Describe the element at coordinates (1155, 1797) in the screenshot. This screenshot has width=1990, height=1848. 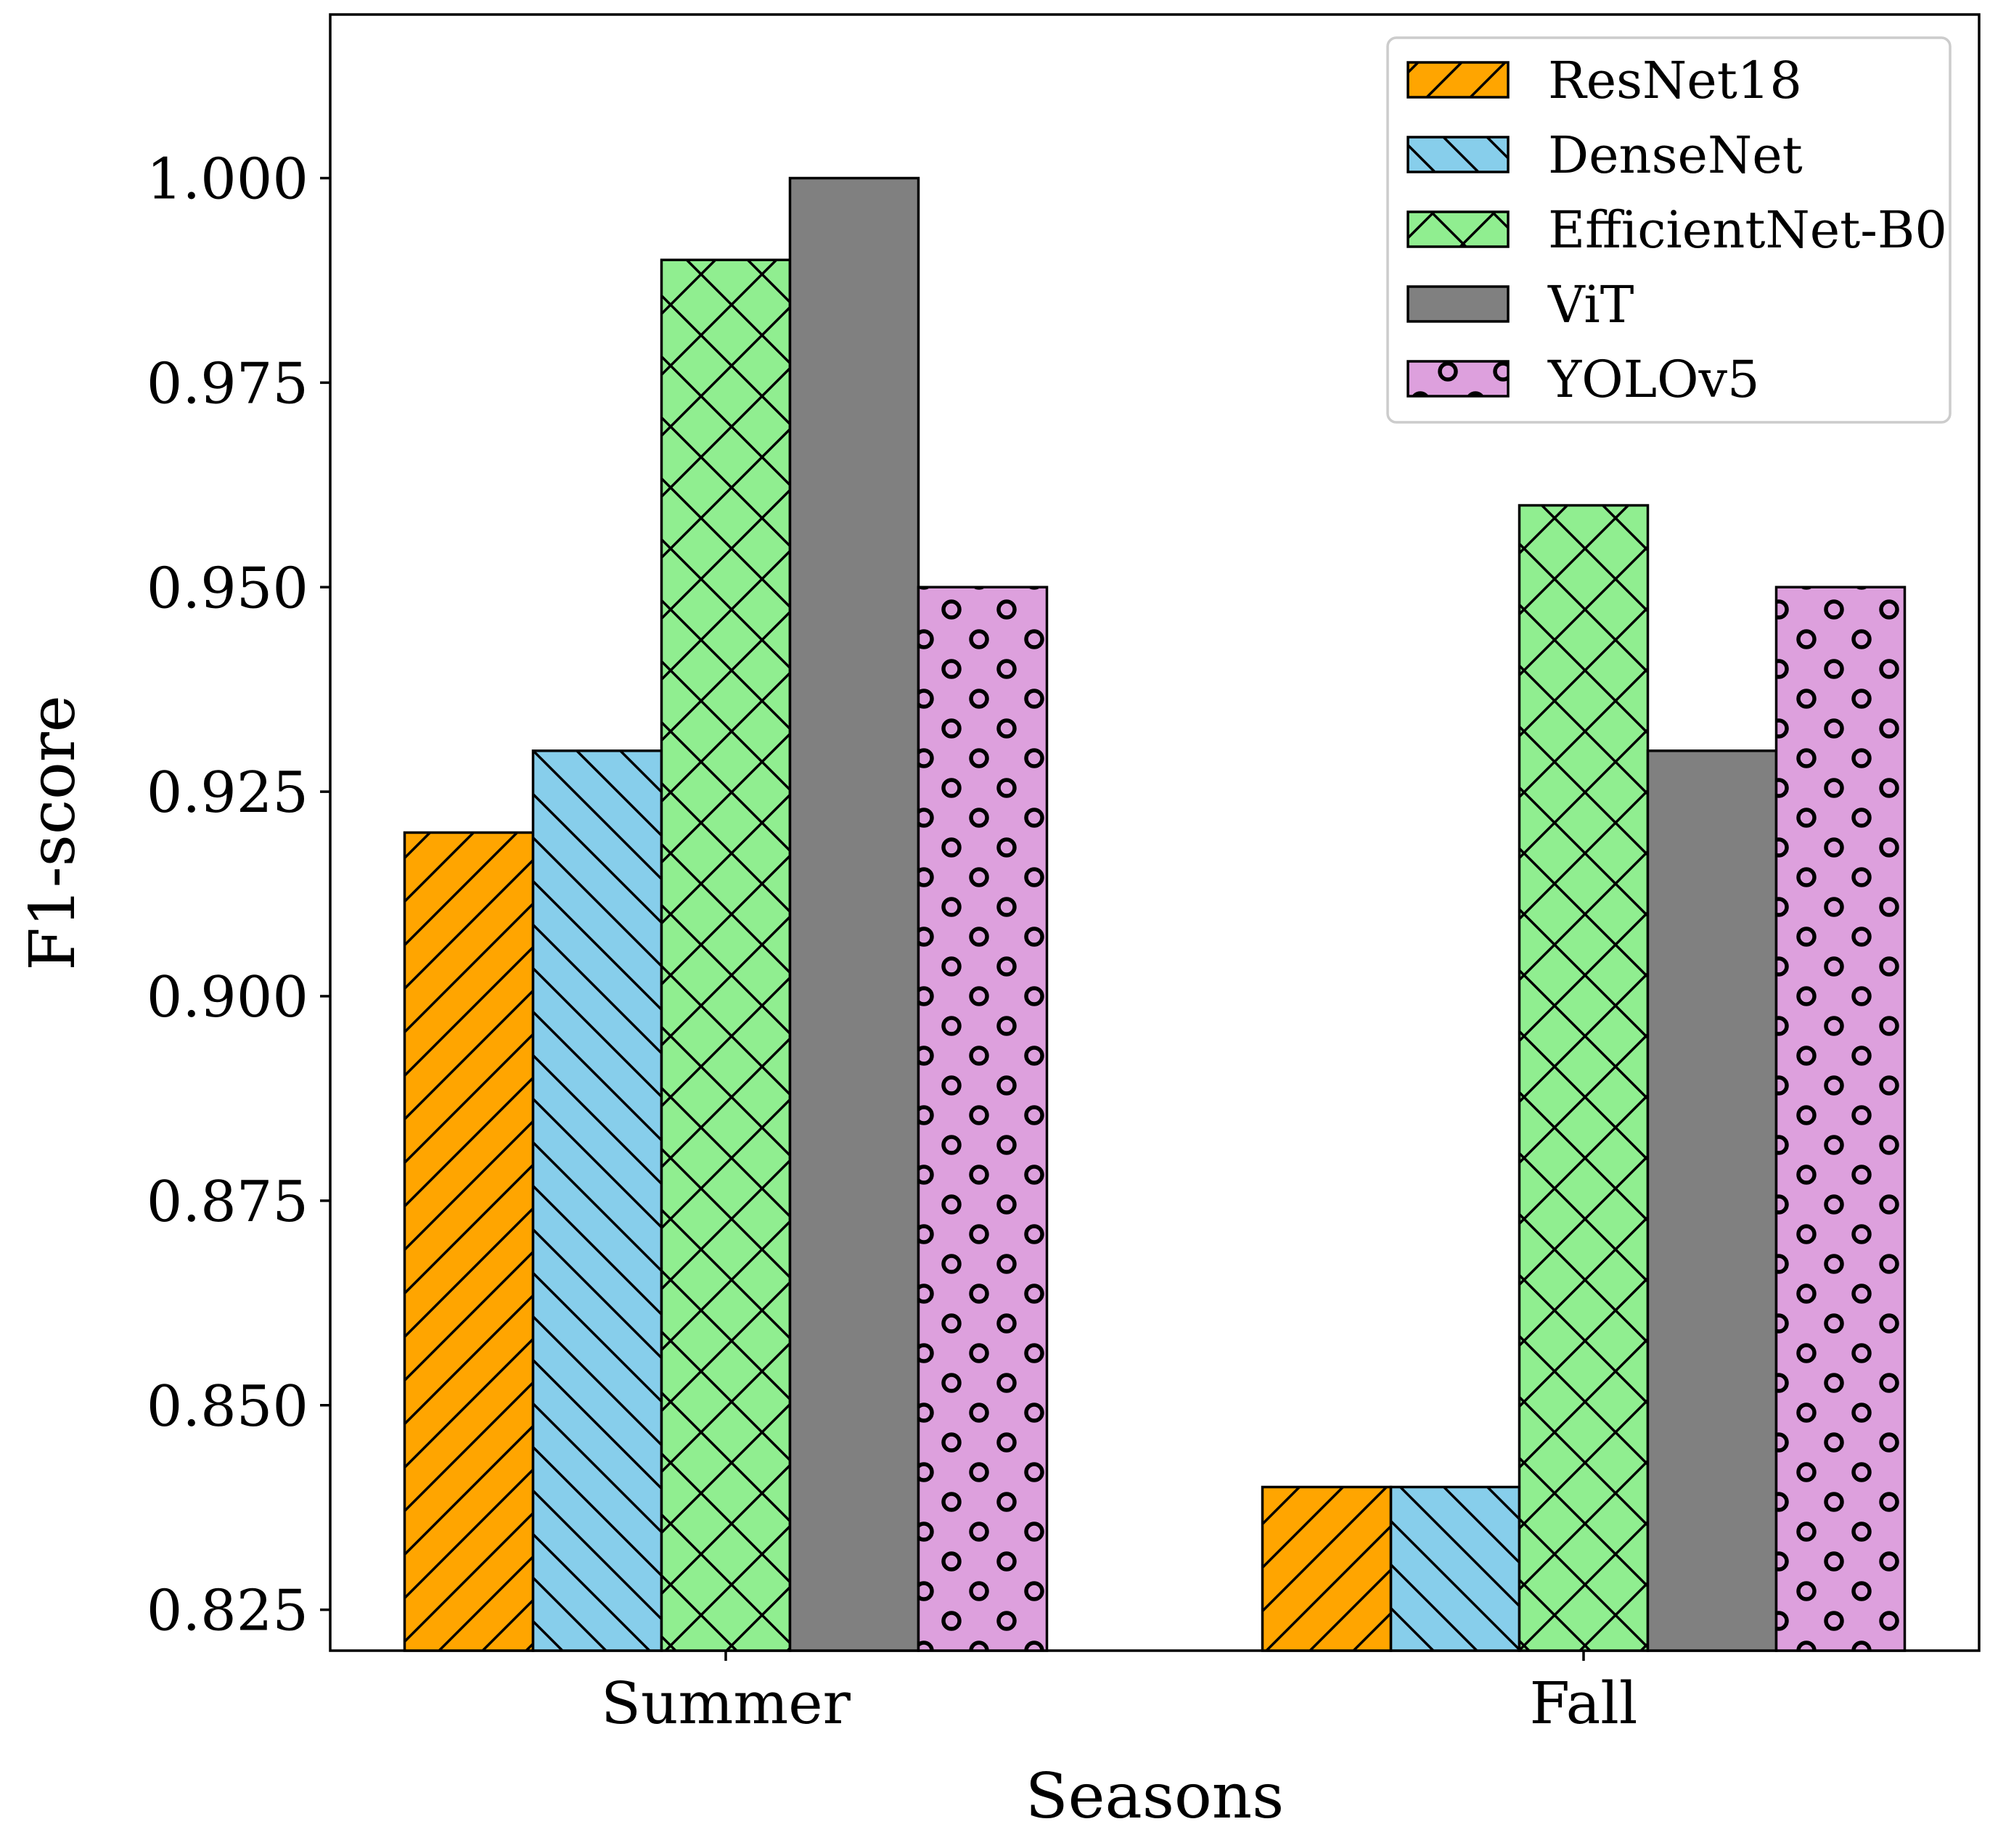
I see `x-axis-label: Seasons` at that location.